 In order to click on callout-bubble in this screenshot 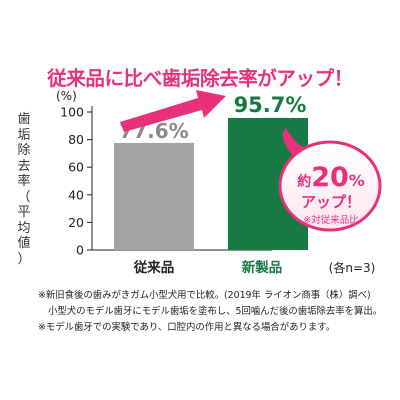, I will do `click(330, 186)`.